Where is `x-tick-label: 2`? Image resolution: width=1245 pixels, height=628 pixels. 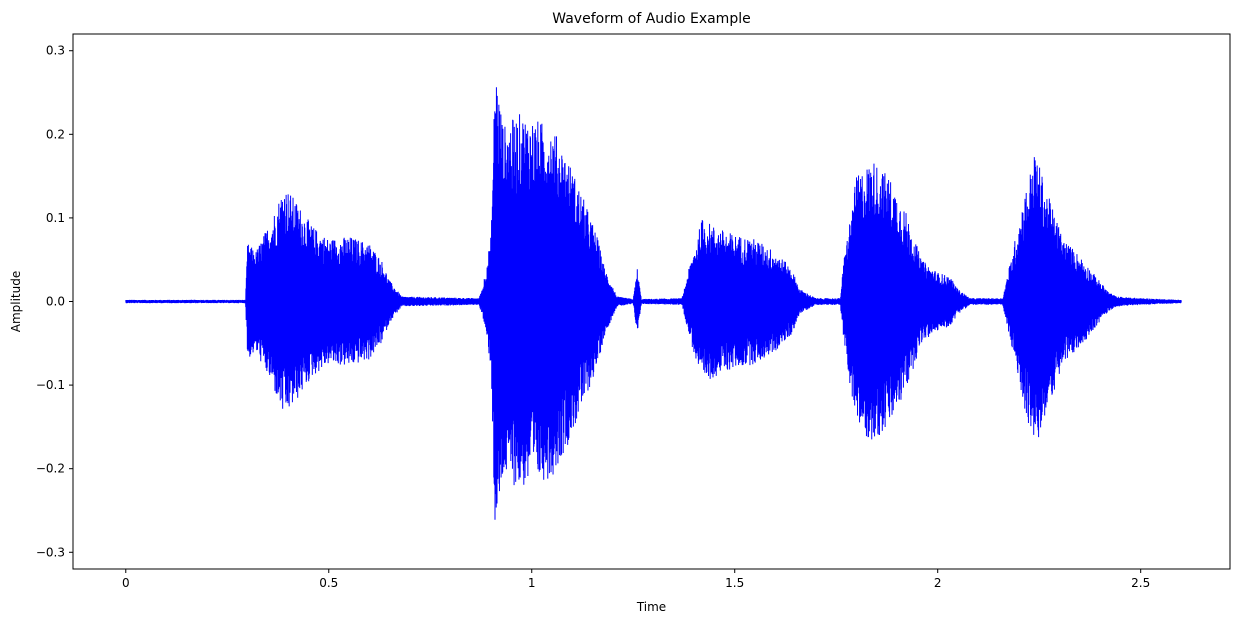
x-tick-label: 2 is located at coordinates (938, 583).